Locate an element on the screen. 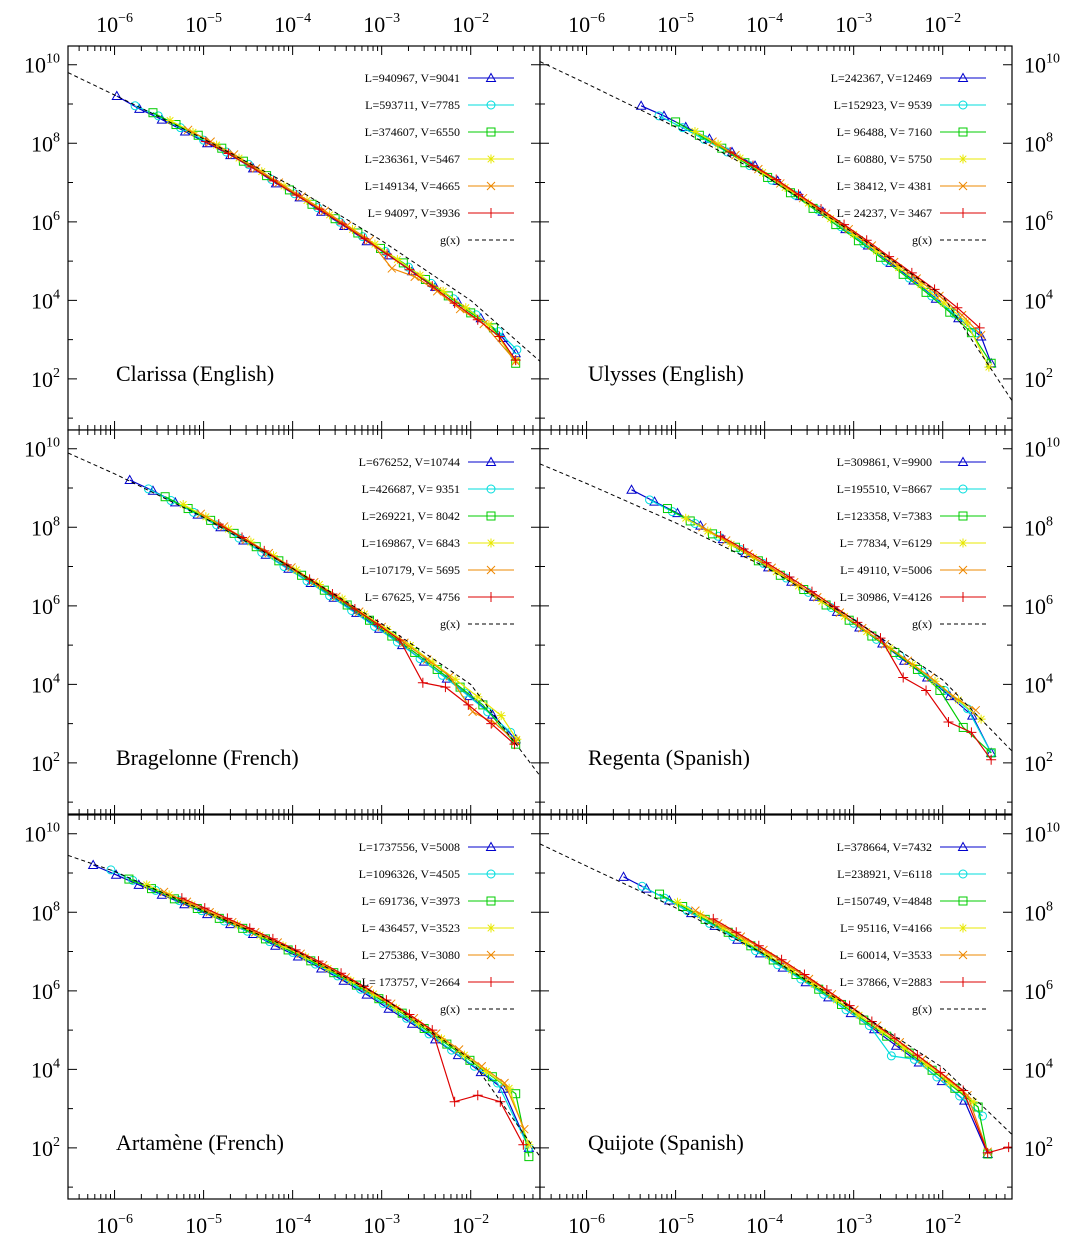 The height and width of the screenshot is (1239, 1075). legend-label: L= 275386, V=3080 is located at coordinates (411, 955).